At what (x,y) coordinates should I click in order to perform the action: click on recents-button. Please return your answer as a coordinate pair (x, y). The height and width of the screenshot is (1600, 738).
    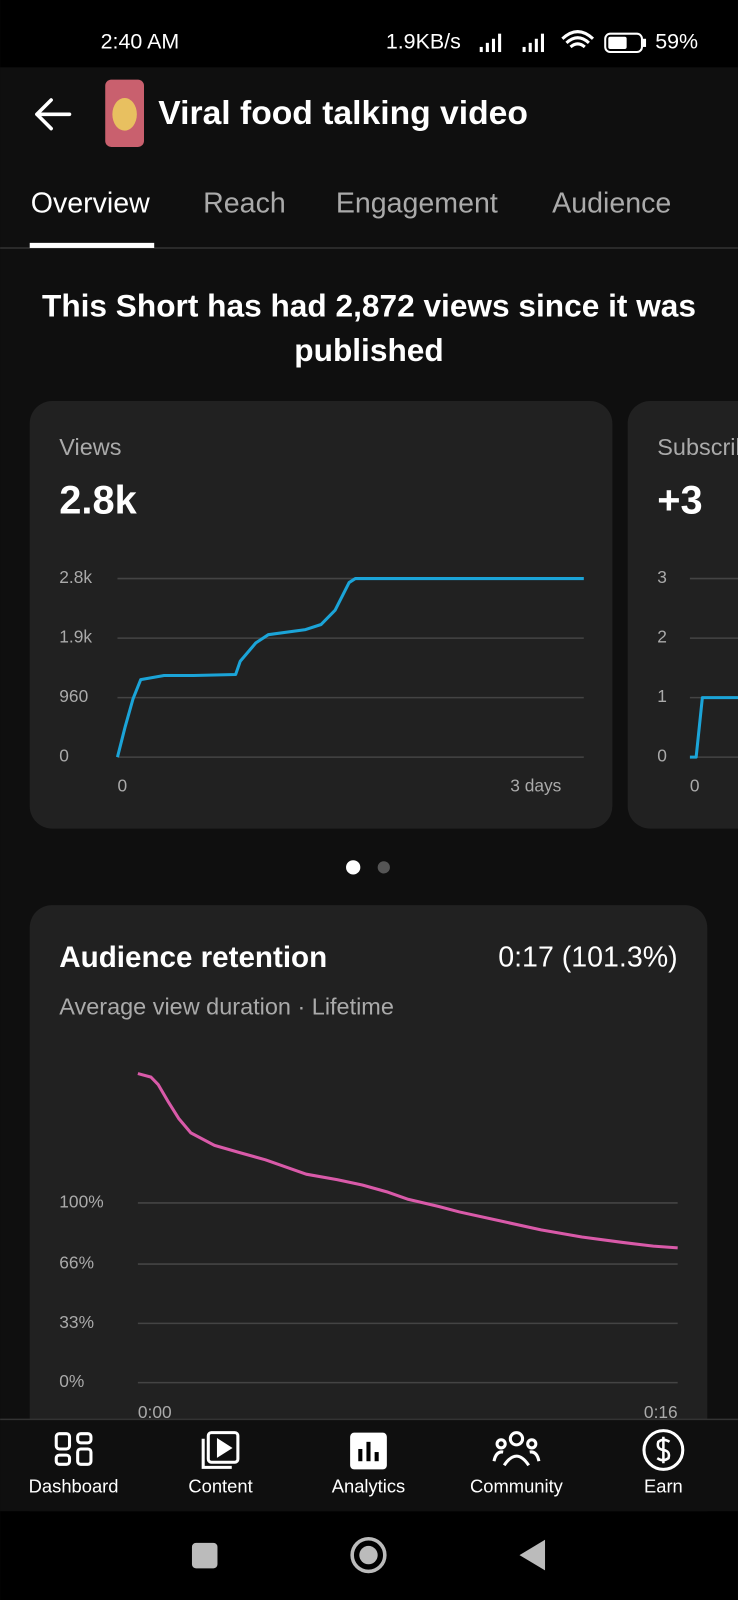
    Looking at the image, I should click on (204, 1555).